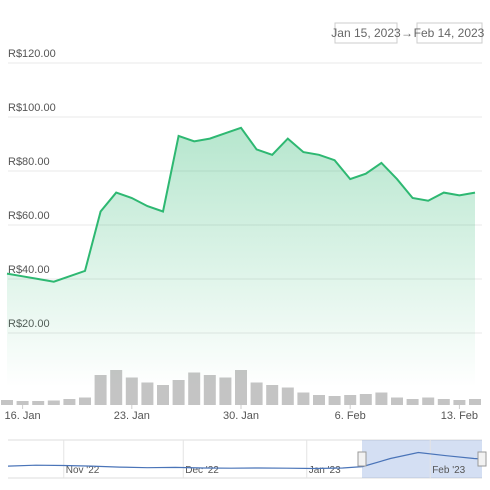 The height and width of the screenshot is (490, 490). What do you see at coordinates (245, 460) in the screenshot?
I see `navigator-line` at bounding box center [245, 460].